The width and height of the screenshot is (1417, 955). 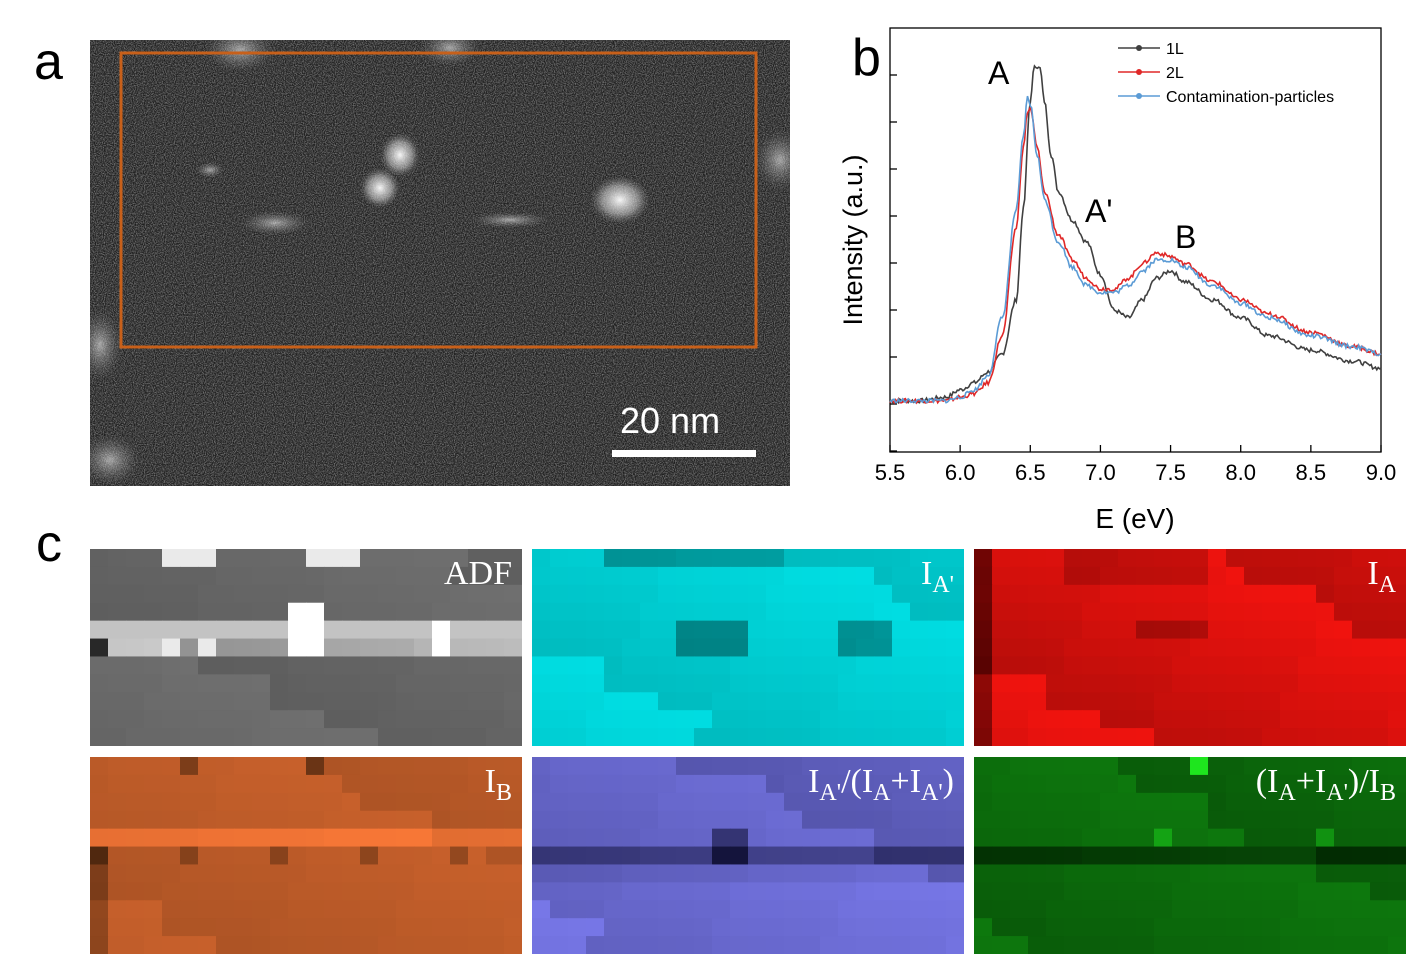 What do you see at coordinates (890, 472) in the screenshot?
I see `x-tick-label: 5.5` at bounding box center [890, 472].